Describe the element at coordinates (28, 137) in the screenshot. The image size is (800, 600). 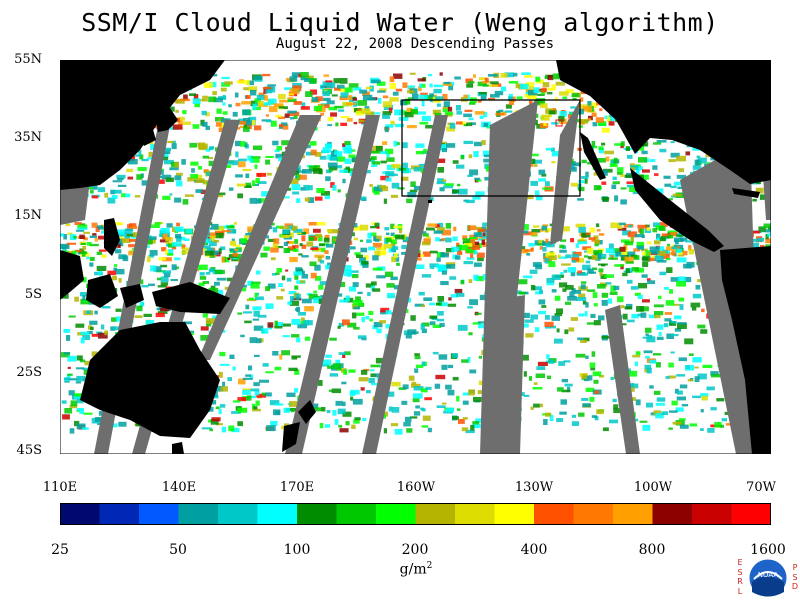
I see `y-tick-label: 35N` at that location.